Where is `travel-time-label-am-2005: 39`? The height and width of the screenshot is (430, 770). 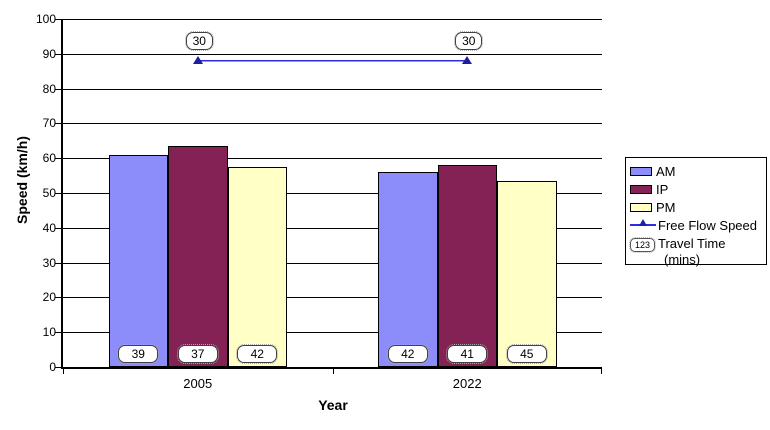
travel-time-label-am-2005: 39 is located at coordinates (138, 354).